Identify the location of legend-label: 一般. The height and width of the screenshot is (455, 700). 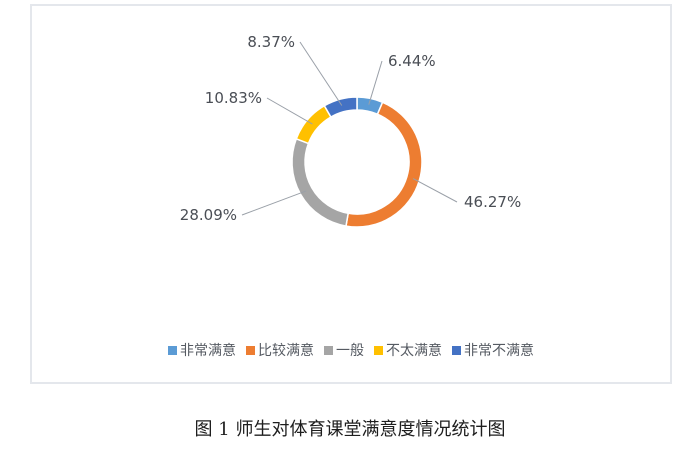
(350, 351).